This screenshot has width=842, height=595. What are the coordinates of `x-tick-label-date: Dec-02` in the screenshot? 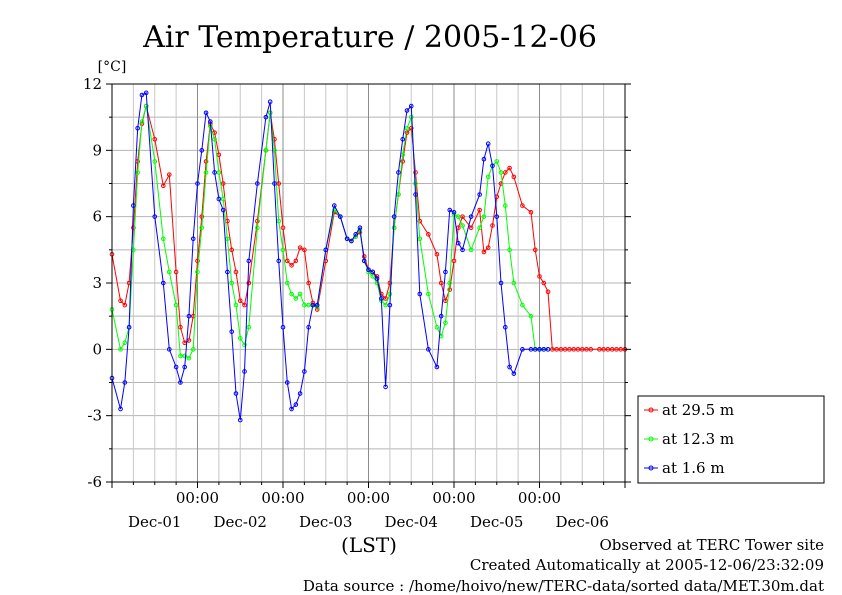 It's located at (240, 522).